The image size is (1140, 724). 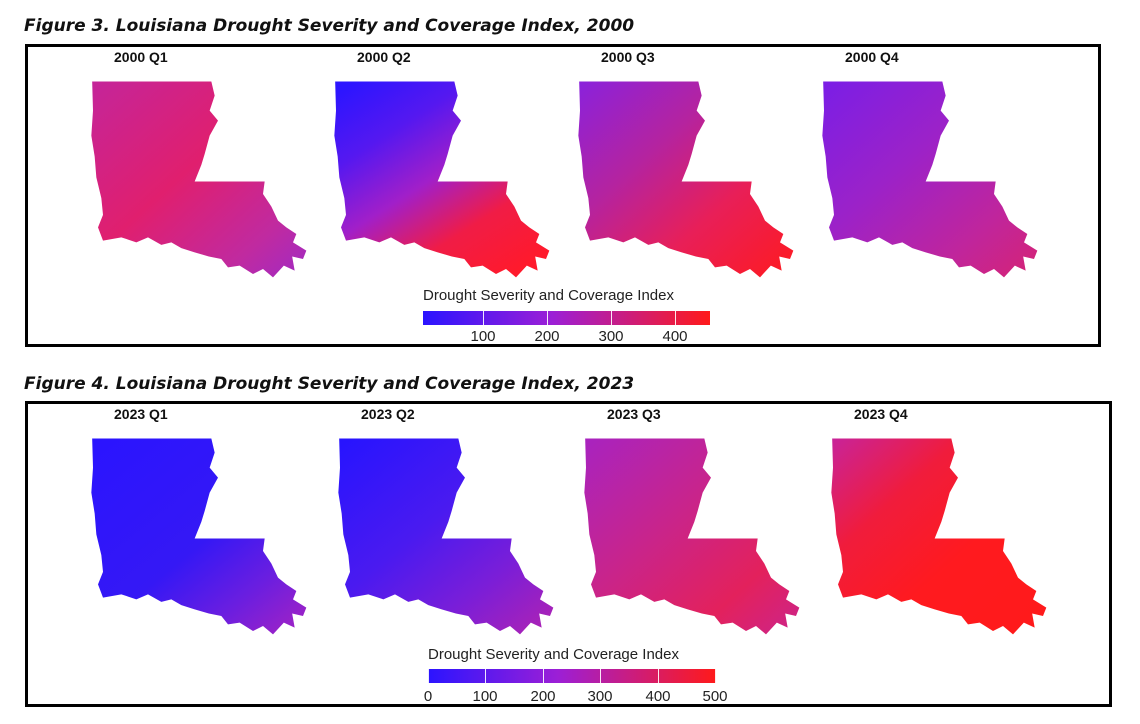 What do you see at coordinates (566, 318) in the screenshot?
I see `color-scale-bar-2000` at bounding box center [566, 318].